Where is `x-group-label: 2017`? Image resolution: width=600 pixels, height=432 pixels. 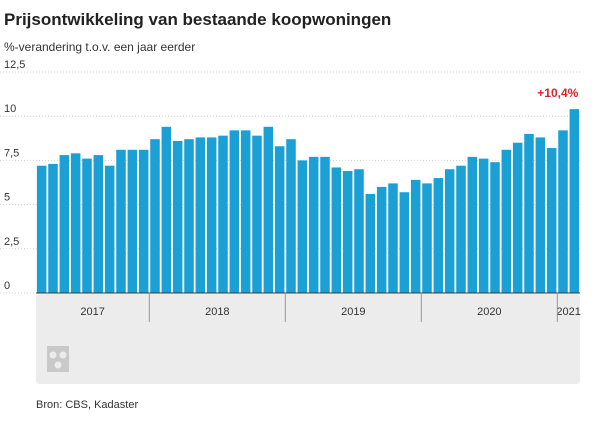
x-group-label: 2017 is located at coordinates (92, 312).